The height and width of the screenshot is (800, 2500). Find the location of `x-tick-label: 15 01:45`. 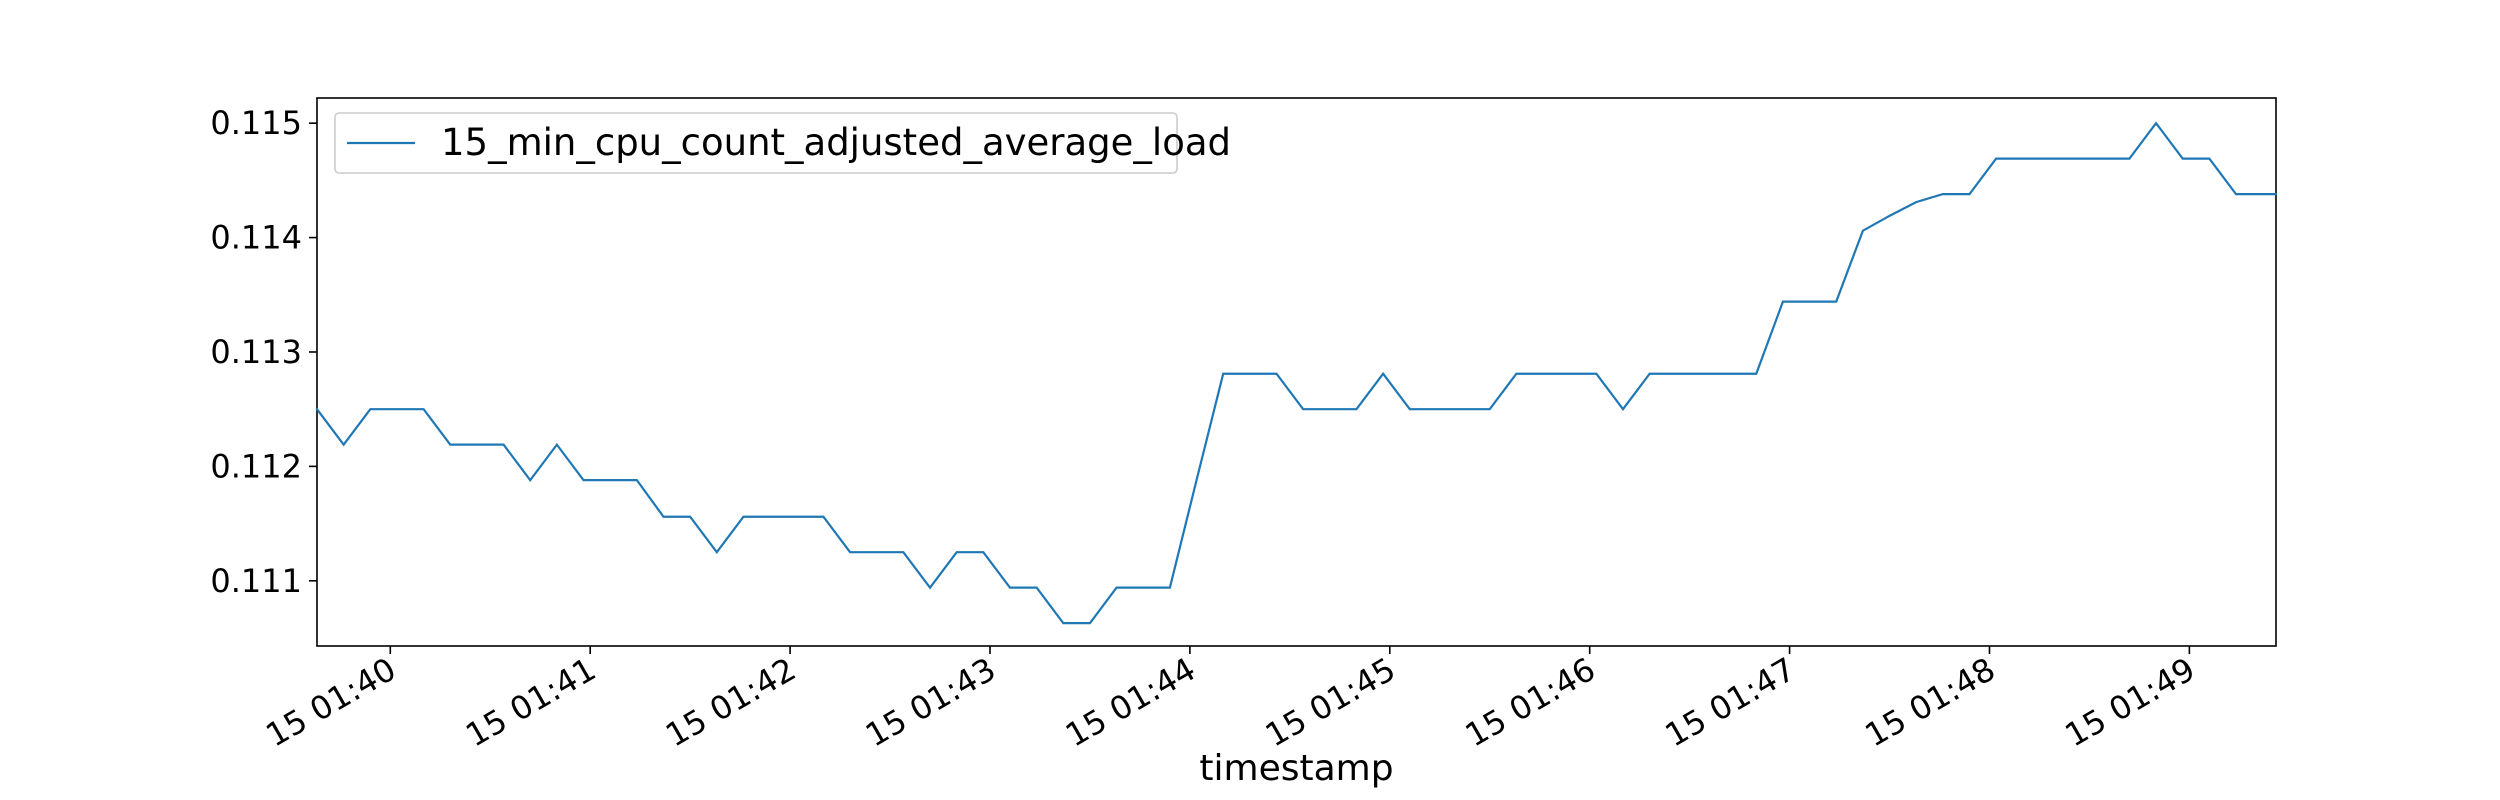

x-tick-label: 15 01:45 is located at coordinates (1330, 702).